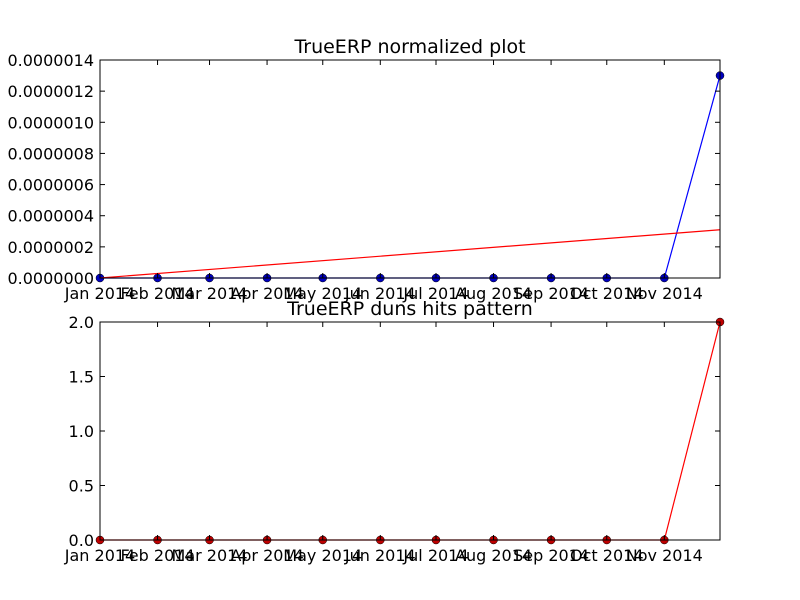 This screenshot has height=600, width=800. What do you see at coordinates (409, 309) in the screenshot?
I see `duns-hits-title: TrueERP duns hits pattern` at bounding box center [409, 309].